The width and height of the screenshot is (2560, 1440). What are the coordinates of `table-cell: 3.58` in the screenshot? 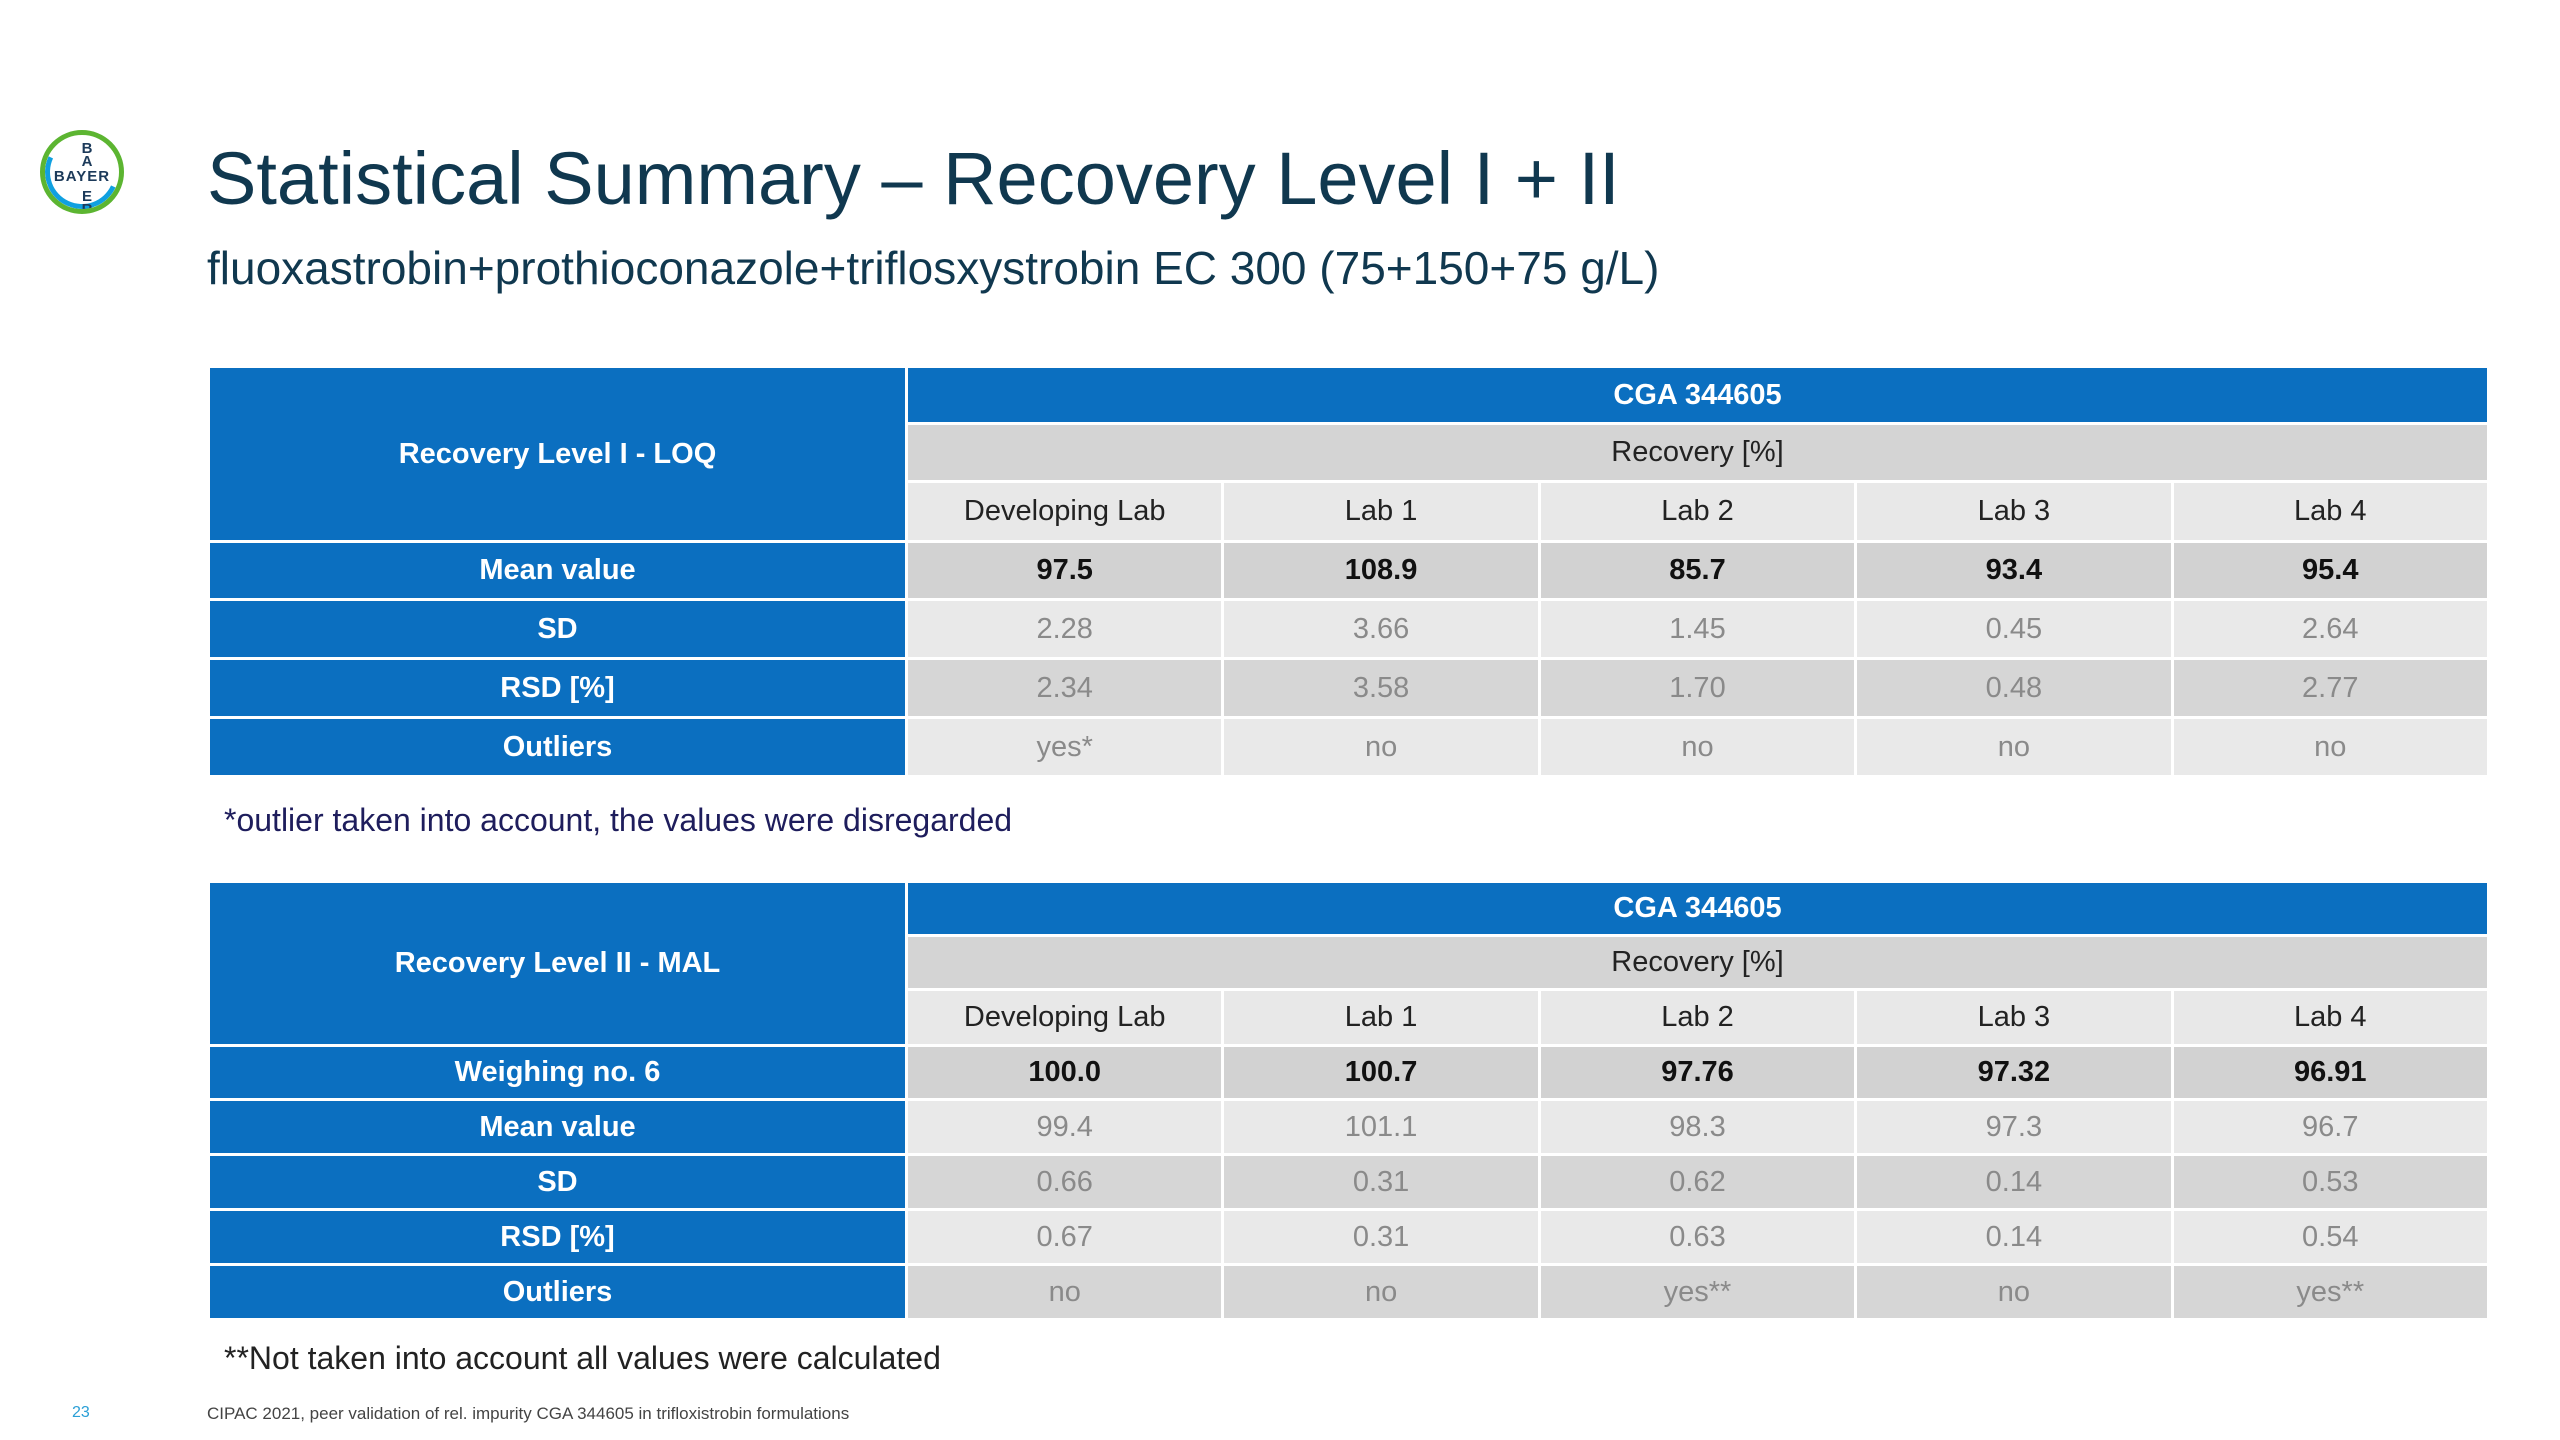 It's located at (1381, 688).